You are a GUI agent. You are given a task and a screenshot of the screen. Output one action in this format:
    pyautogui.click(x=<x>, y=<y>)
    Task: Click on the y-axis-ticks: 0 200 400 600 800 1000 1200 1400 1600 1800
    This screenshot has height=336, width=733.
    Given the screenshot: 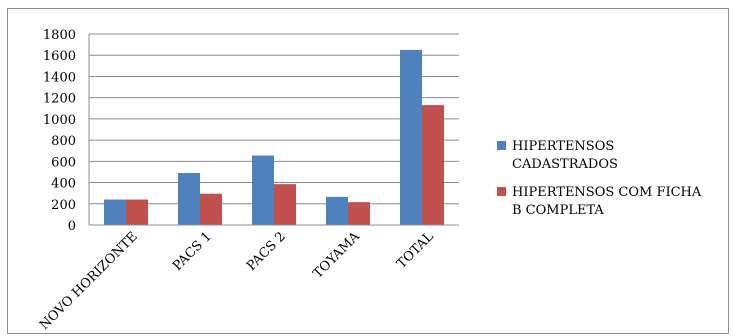 What is the action you would take?
    pyautogui.click(x=59, y=131)
    